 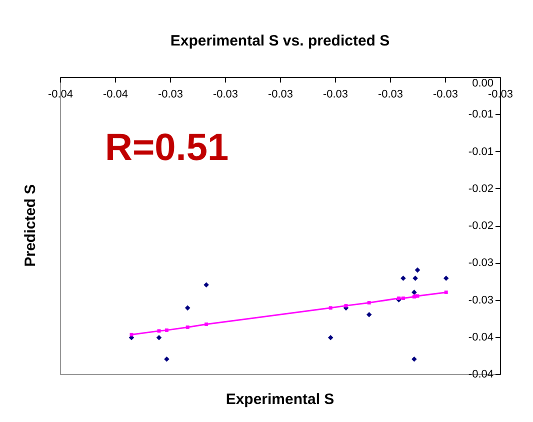 I want to click on y-axis-title: Predicted S, so click(x=30, y=225).